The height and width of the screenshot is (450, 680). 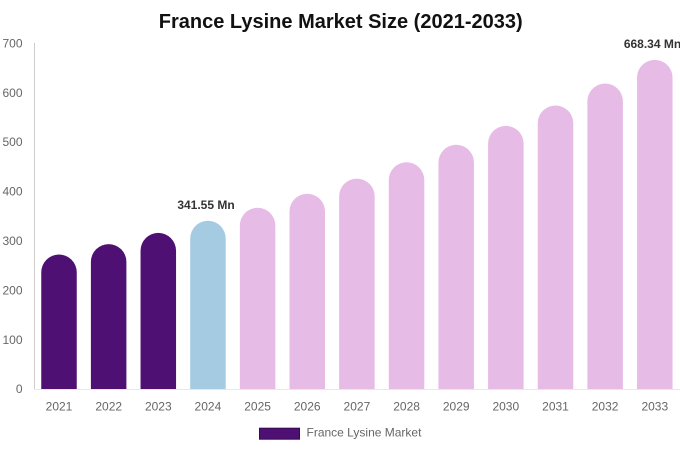 I want to click on svg-text: 668.34 Mn, so click(x=652, y=44).